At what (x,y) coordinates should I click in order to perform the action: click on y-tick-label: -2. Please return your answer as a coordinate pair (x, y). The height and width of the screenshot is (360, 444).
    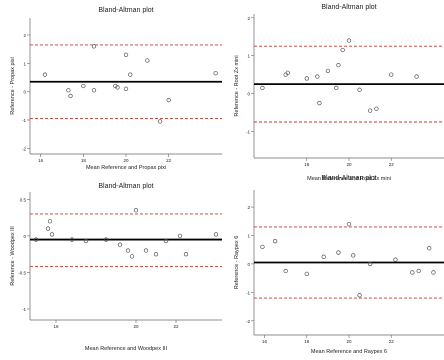
    Looking at the image, I should click on (24, 148).